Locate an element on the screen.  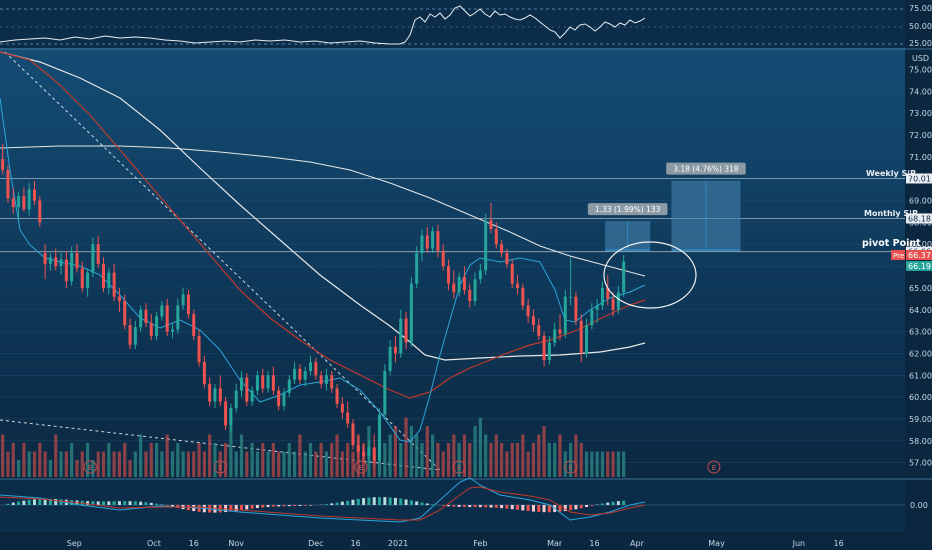
price-tag-bg is located at coordinates (919, 265).